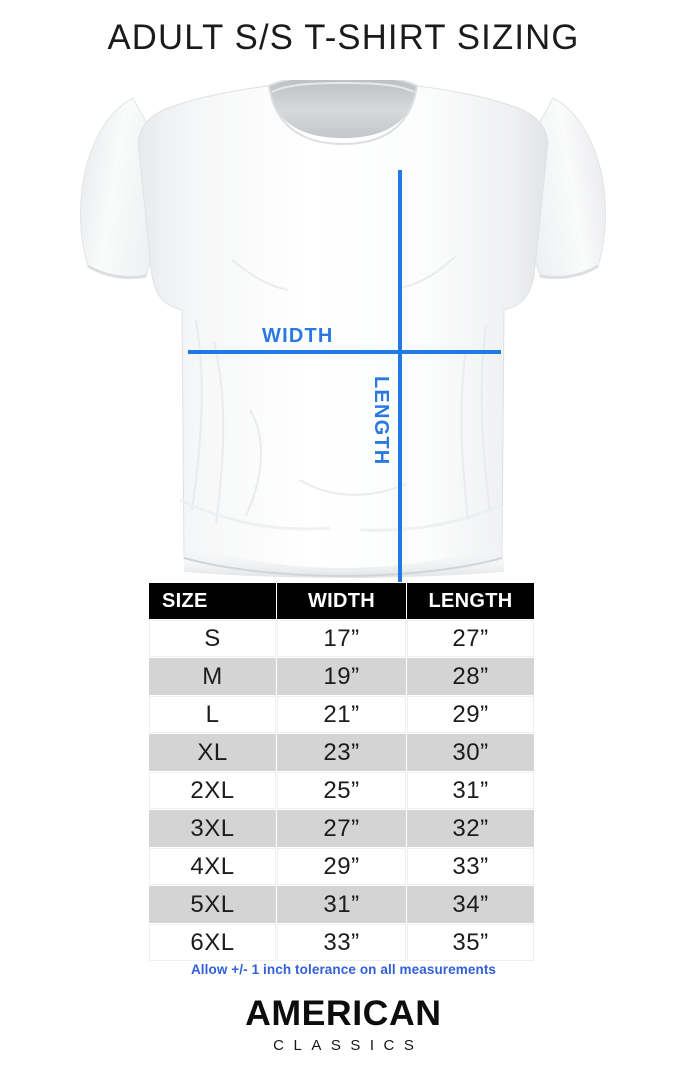  Describe the element at coordinates (470, 638) in the screenshot. I see `cell-length: 27”` at that location.